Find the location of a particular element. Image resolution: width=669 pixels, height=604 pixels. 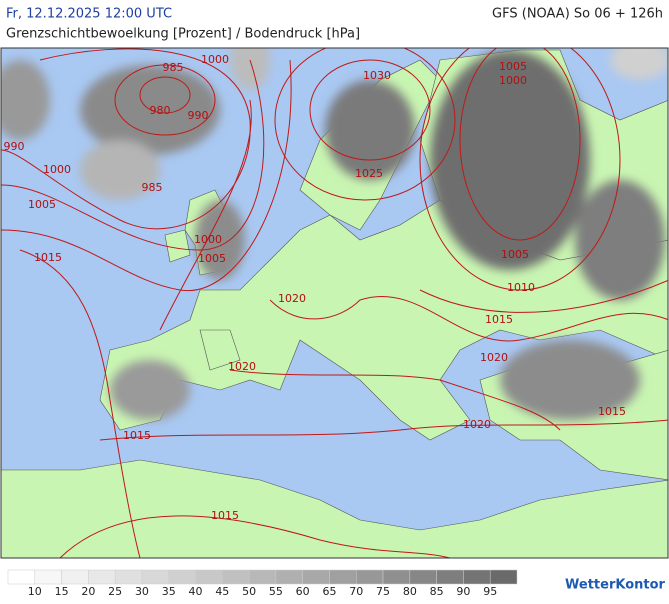

legend-label: 15 is located at coordinates (62, 591).